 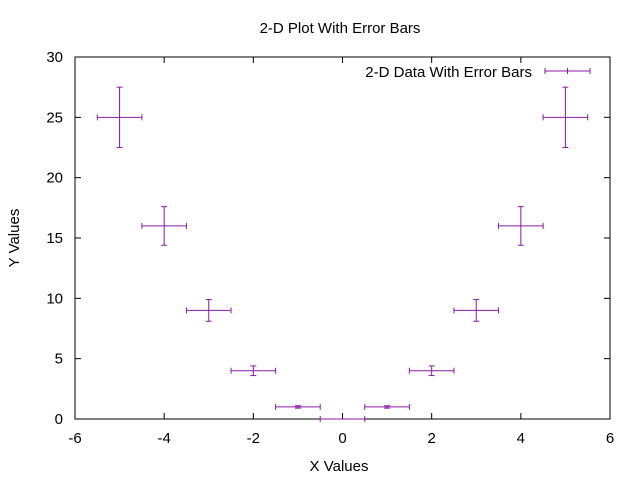 I want to click on legend-label: 2-D Data With Error Bars, so click(x=448, y=72).